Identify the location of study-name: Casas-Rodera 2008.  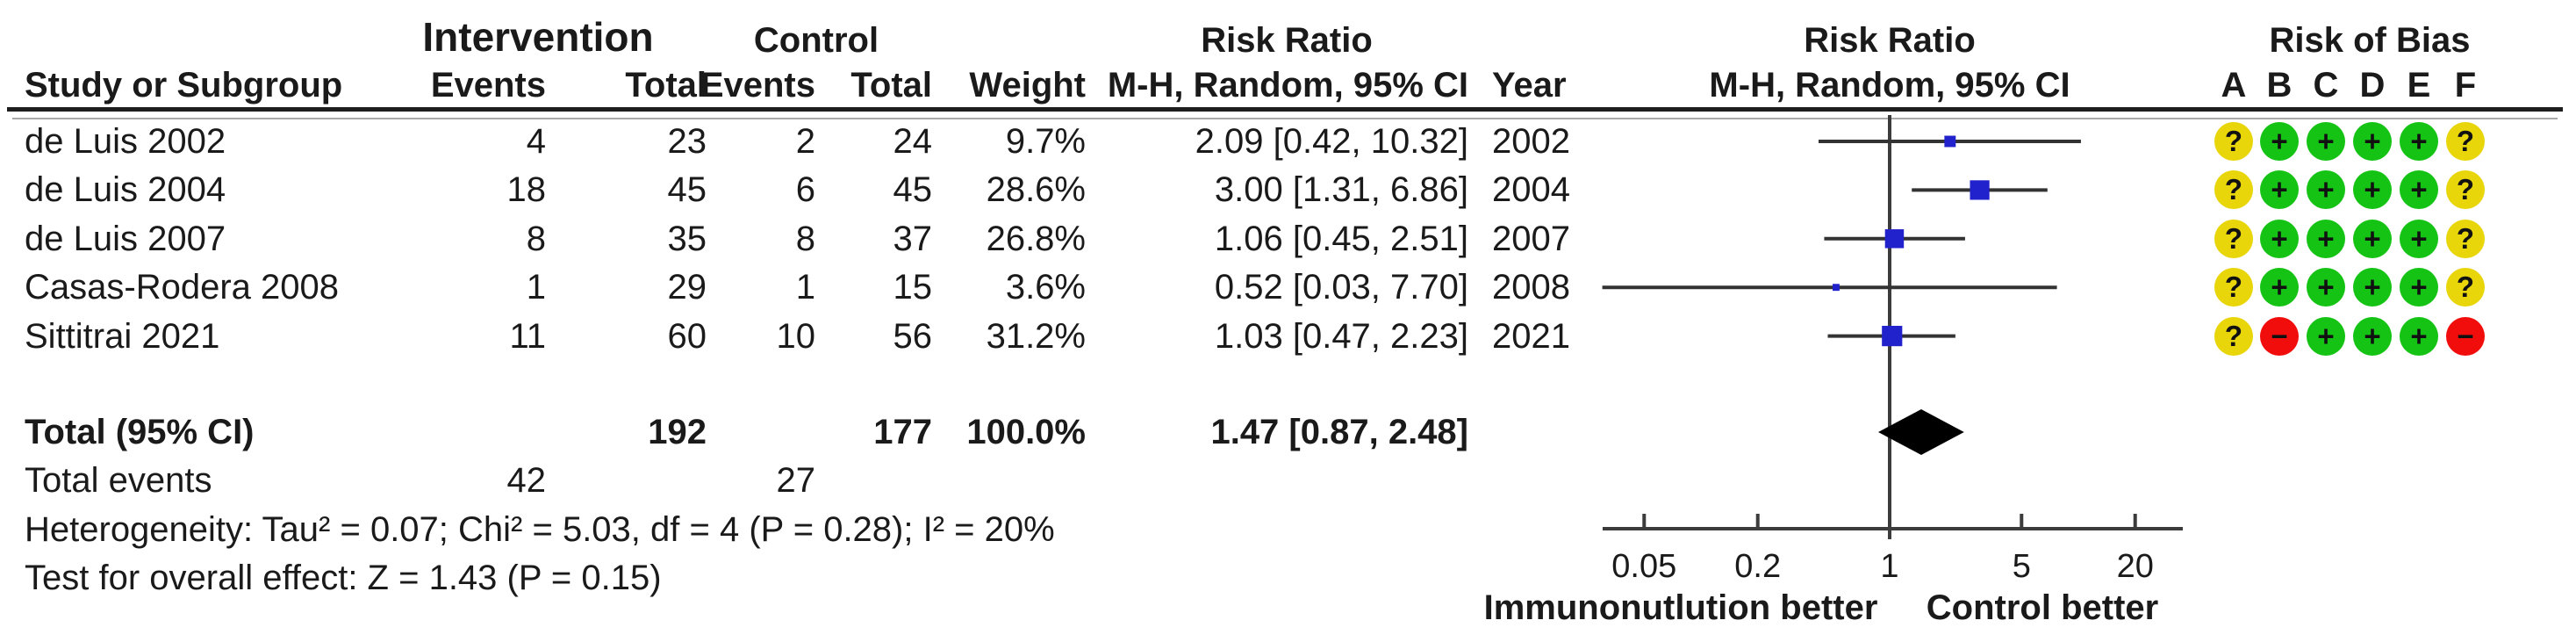
(182, 287).